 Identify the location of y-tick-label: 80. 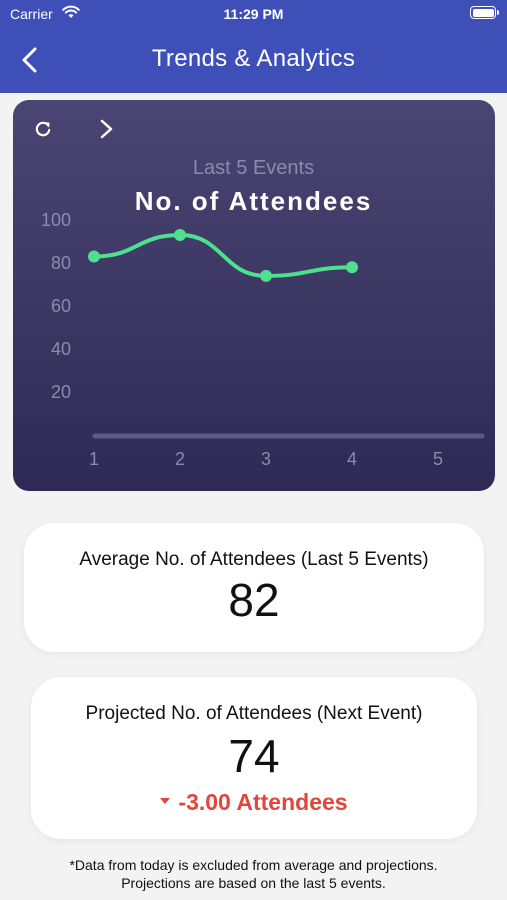
(61, 263).